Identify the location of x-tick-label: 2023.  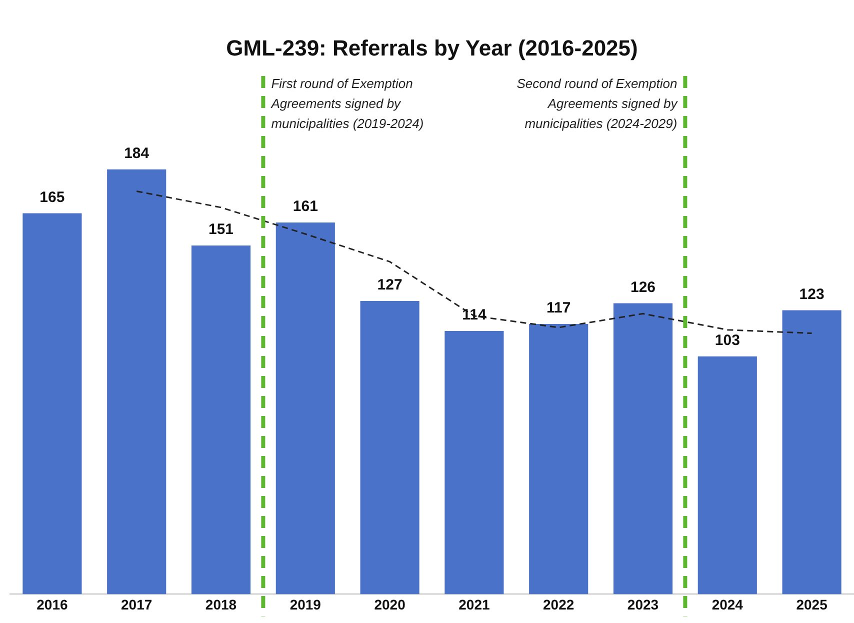
(643, 604).